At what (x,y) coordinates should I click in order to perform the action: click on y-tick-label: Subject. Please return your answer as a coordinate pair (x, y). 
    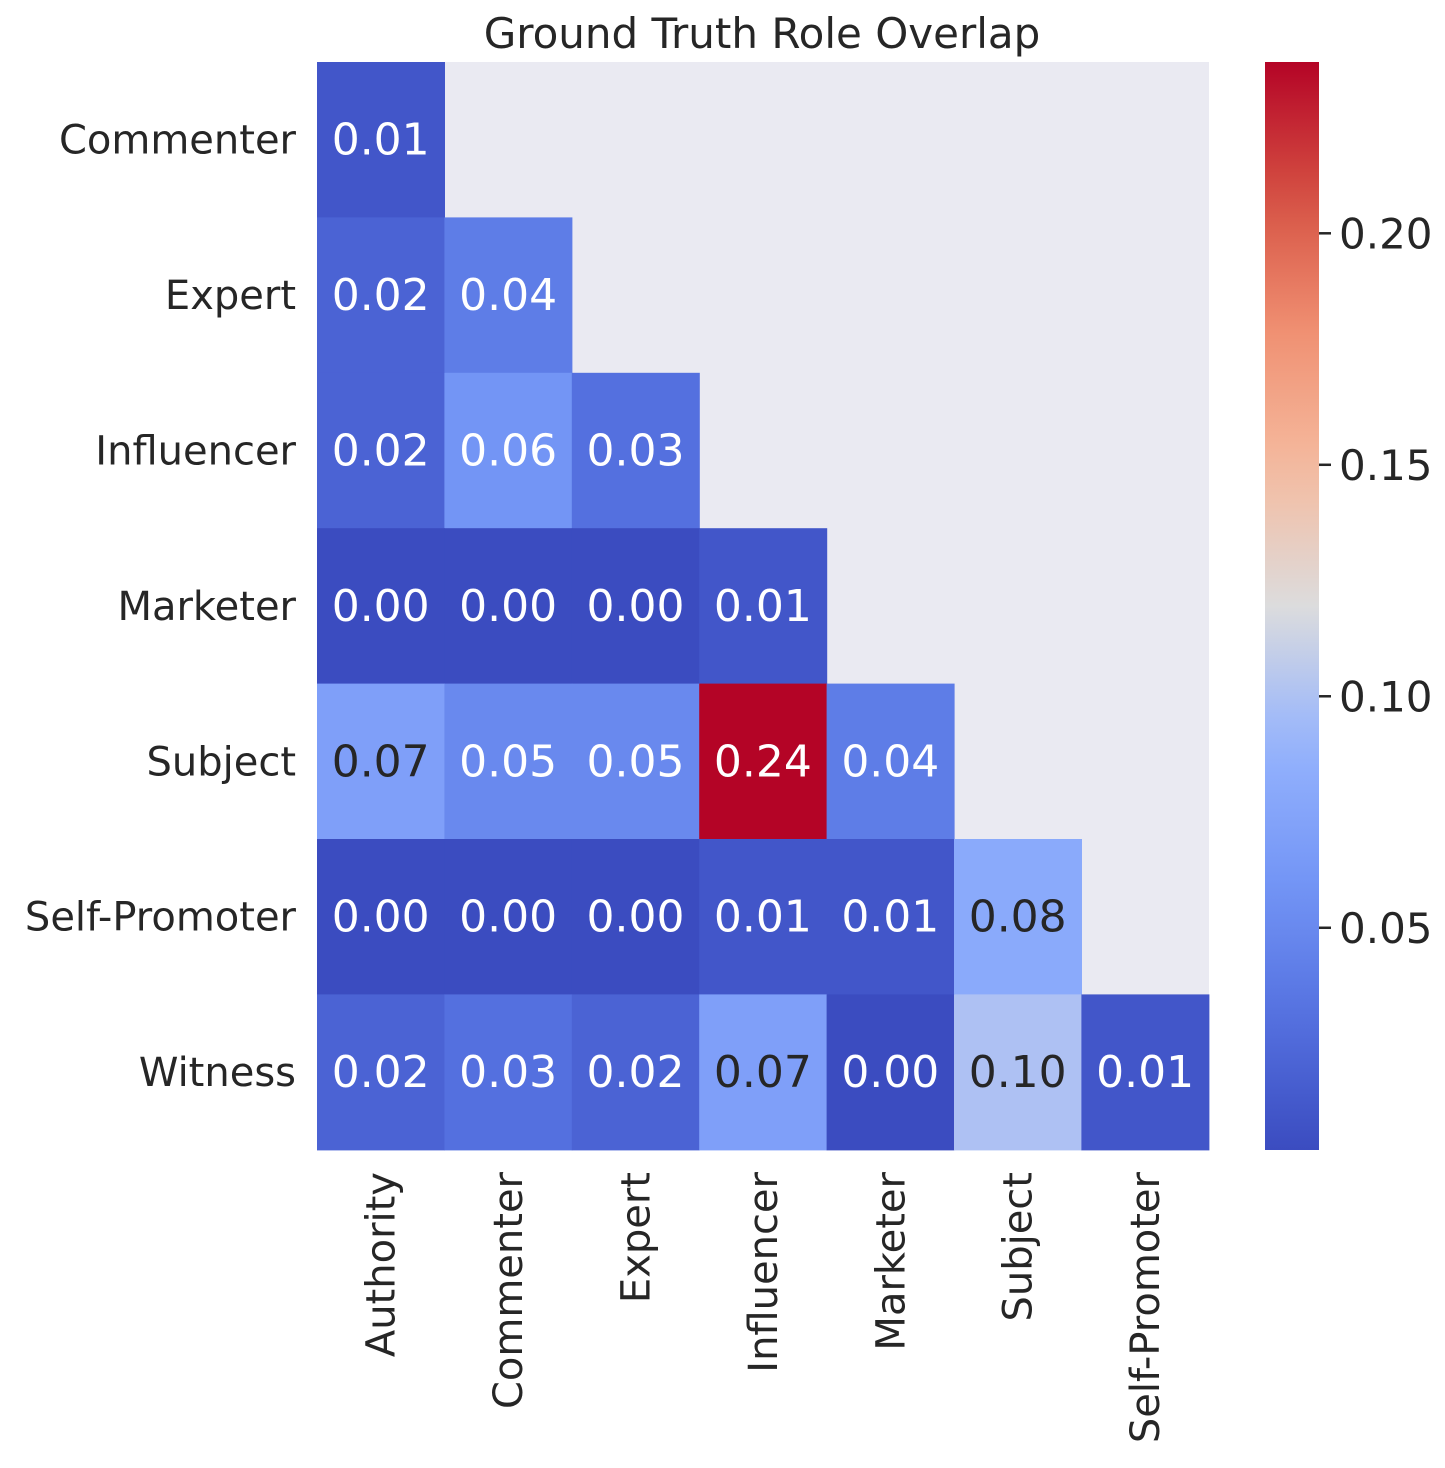
    Looking at the image, I should click on (221, 762).